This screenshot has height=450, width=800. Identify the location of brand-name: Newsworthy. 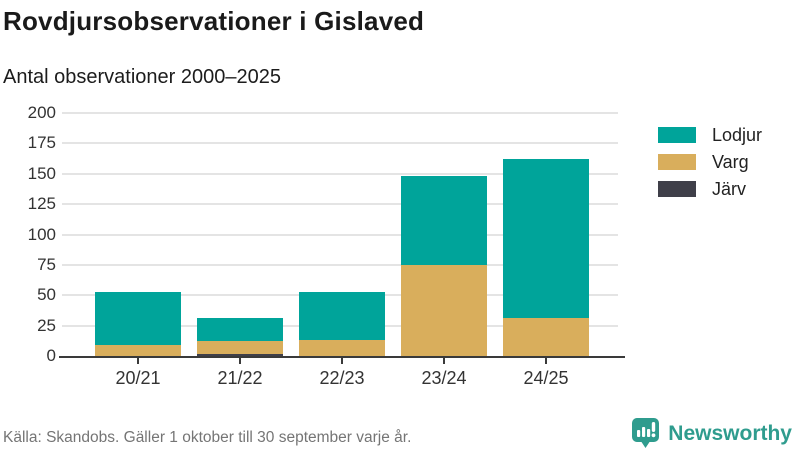
(730, 433).